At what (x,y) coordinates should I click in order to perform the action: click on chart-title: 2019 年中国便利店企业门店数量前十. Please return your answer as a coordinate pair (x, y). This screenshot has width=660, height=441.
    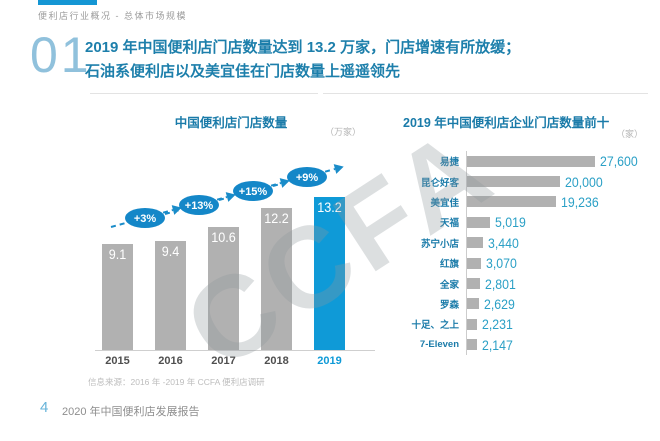
    Looking at the image, I should click on (506, 123).